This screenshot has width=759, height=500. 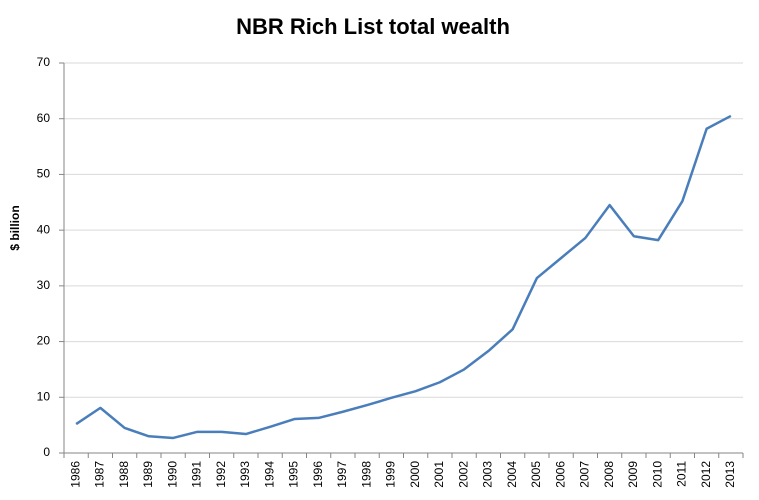 What do you see at coordinates (44, 62) in the screenshot?
I see `y-tick-label: 70` at bounding box center [44, 62].